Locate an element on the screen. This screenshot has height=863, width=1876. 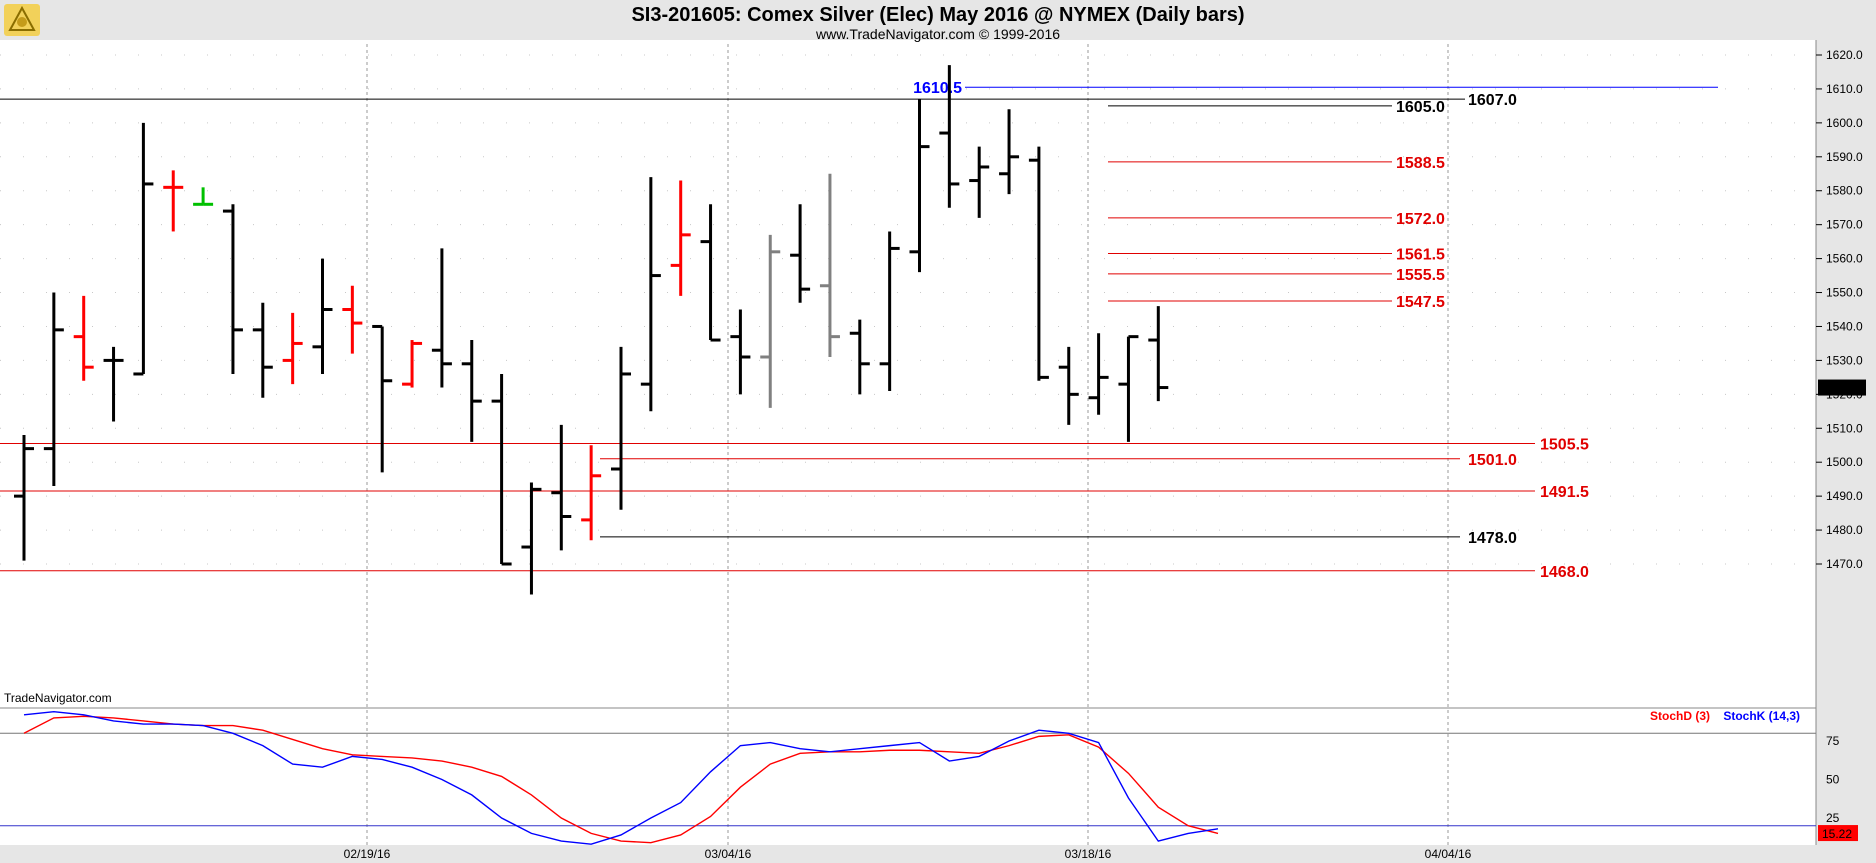
price-tick-label: 1470.0 is located at coordinates (1844, 564).